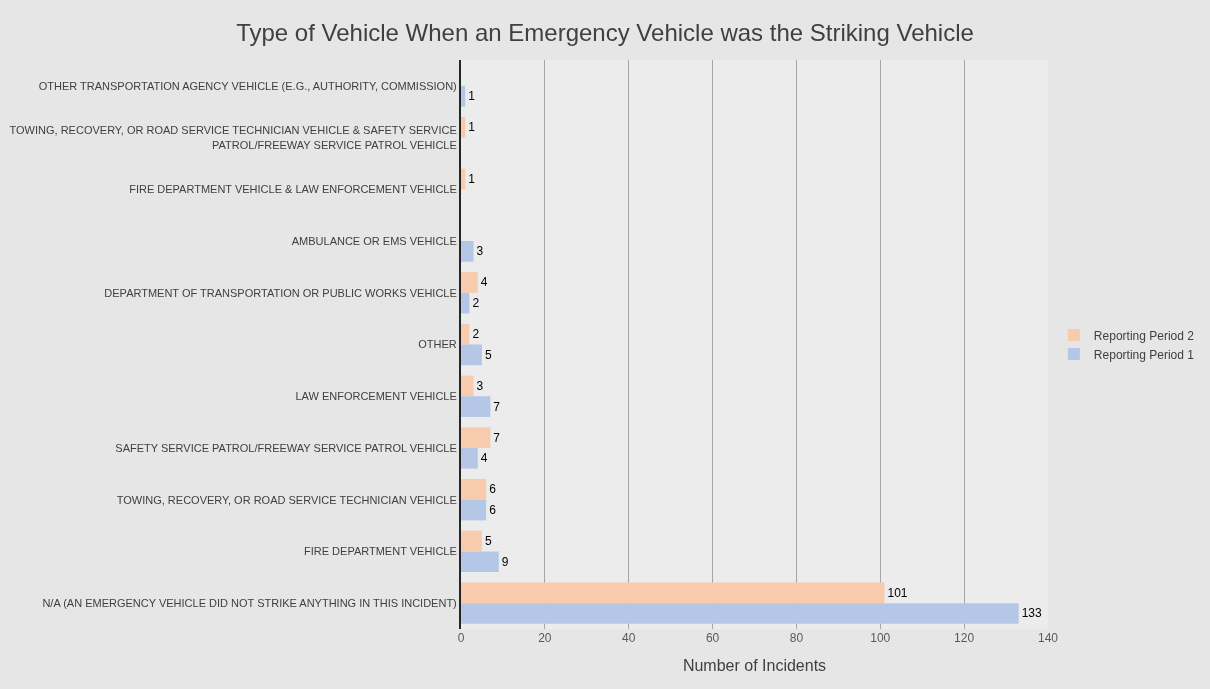 This screenshot has width=1210, height=689. Describe the element at coordinates (545, 638) in the screenshot. I see `x-tick-label: 20` at that location.